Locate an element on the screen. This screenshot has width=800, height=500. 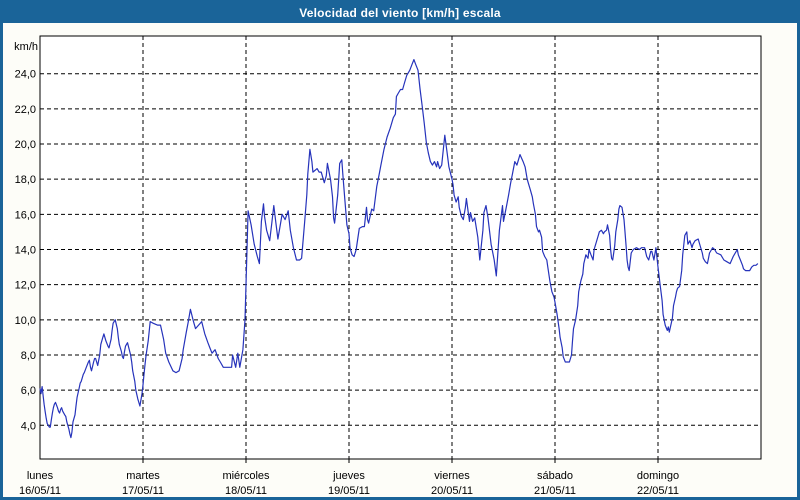
chart-title: Velocidad del viento [km/h] escala is located at coordinates (400, 13).